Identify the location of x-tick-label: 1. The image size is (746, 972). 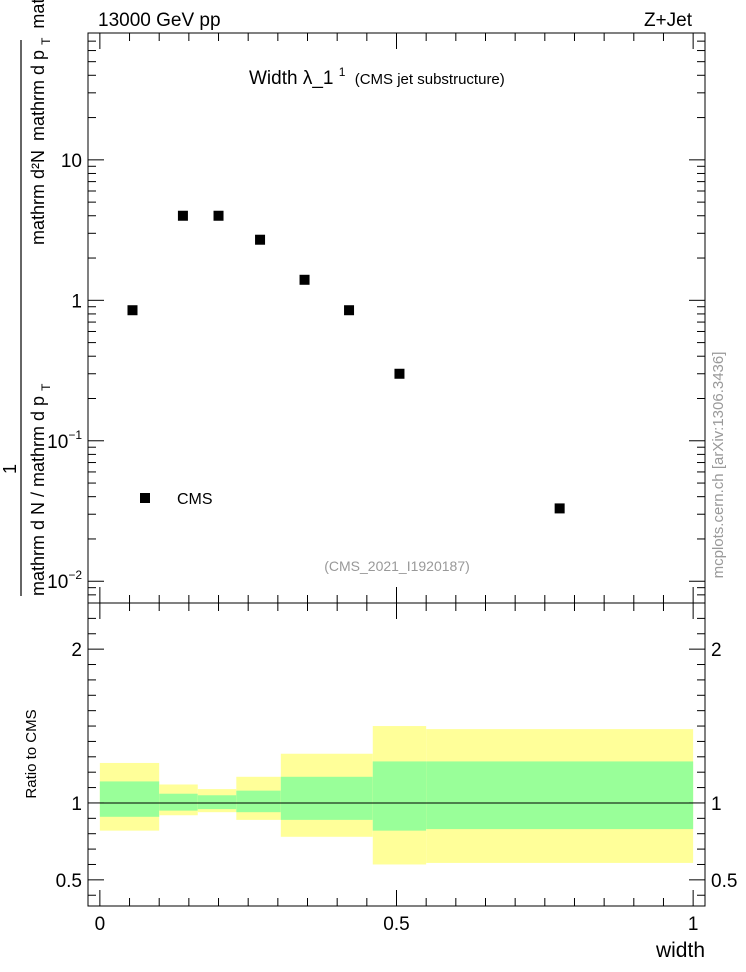
(693, 924).